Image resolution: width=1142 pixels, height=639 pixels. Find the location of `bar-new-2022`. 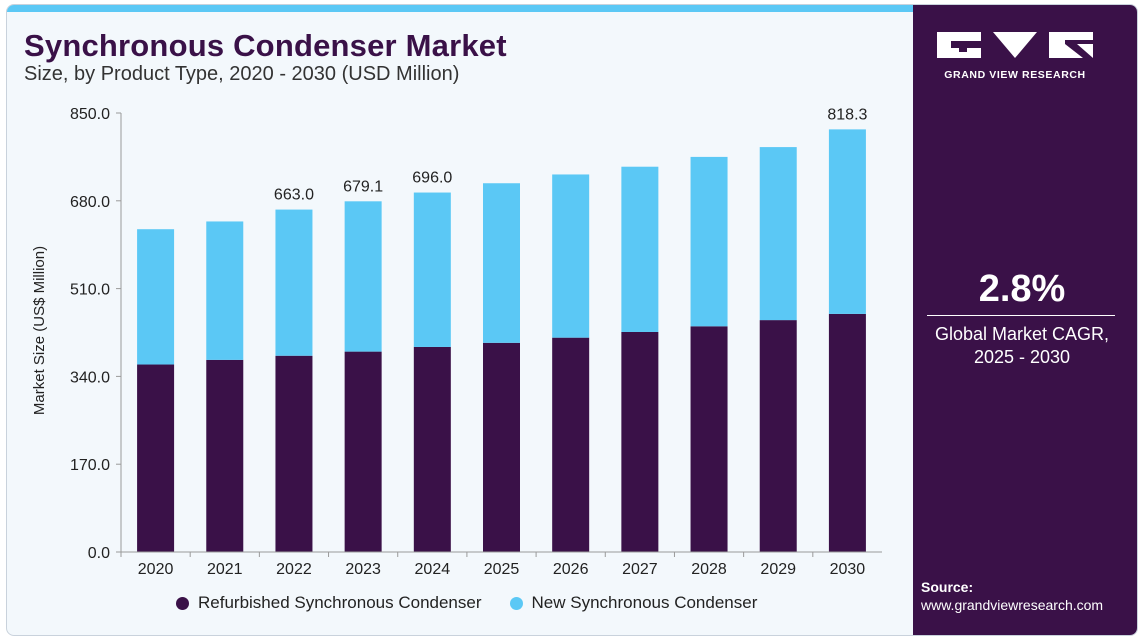

bar-new-2022 is located at coordinates (294, 282).